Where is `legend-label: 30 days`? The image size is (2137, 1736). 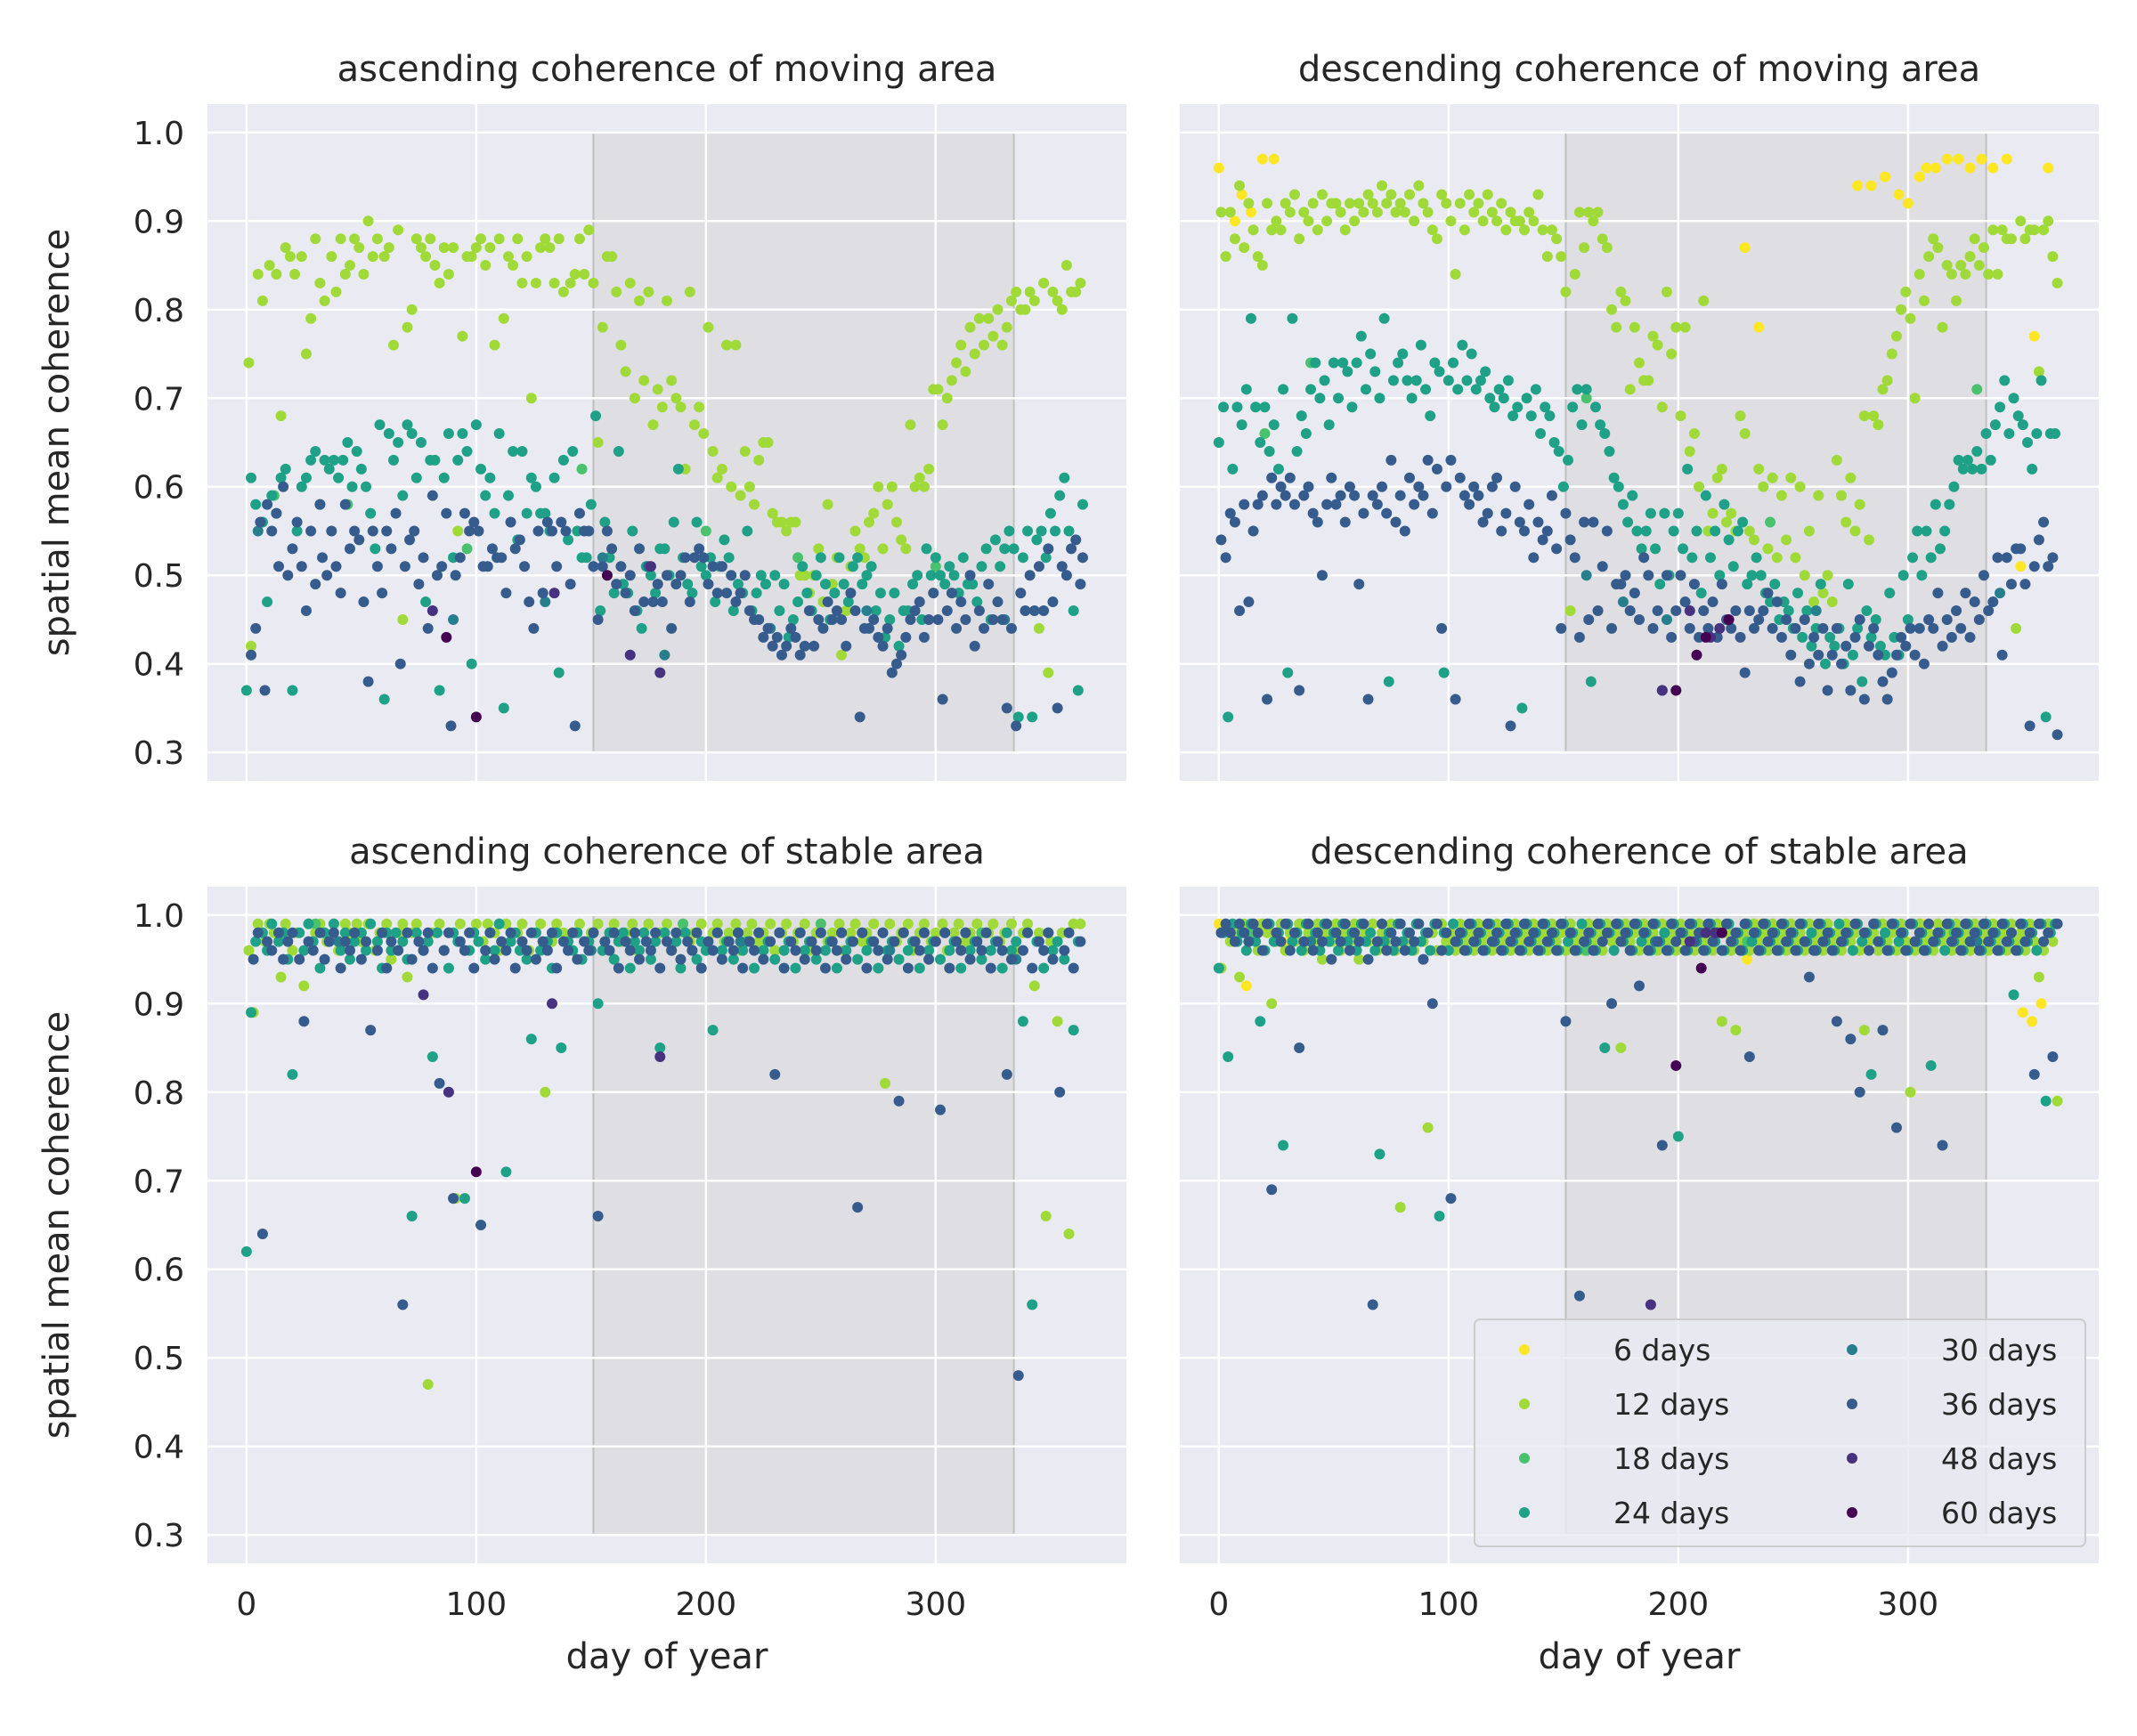
legend-label: 30 days is located at coordinates (1999, 1350).